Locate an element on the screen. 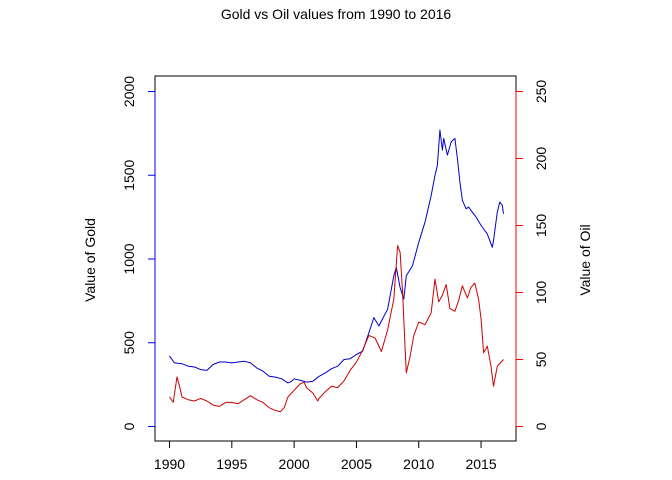 The image size is (672, 480). y-right-tick-label: 100 is located at coordinates (541, 293).